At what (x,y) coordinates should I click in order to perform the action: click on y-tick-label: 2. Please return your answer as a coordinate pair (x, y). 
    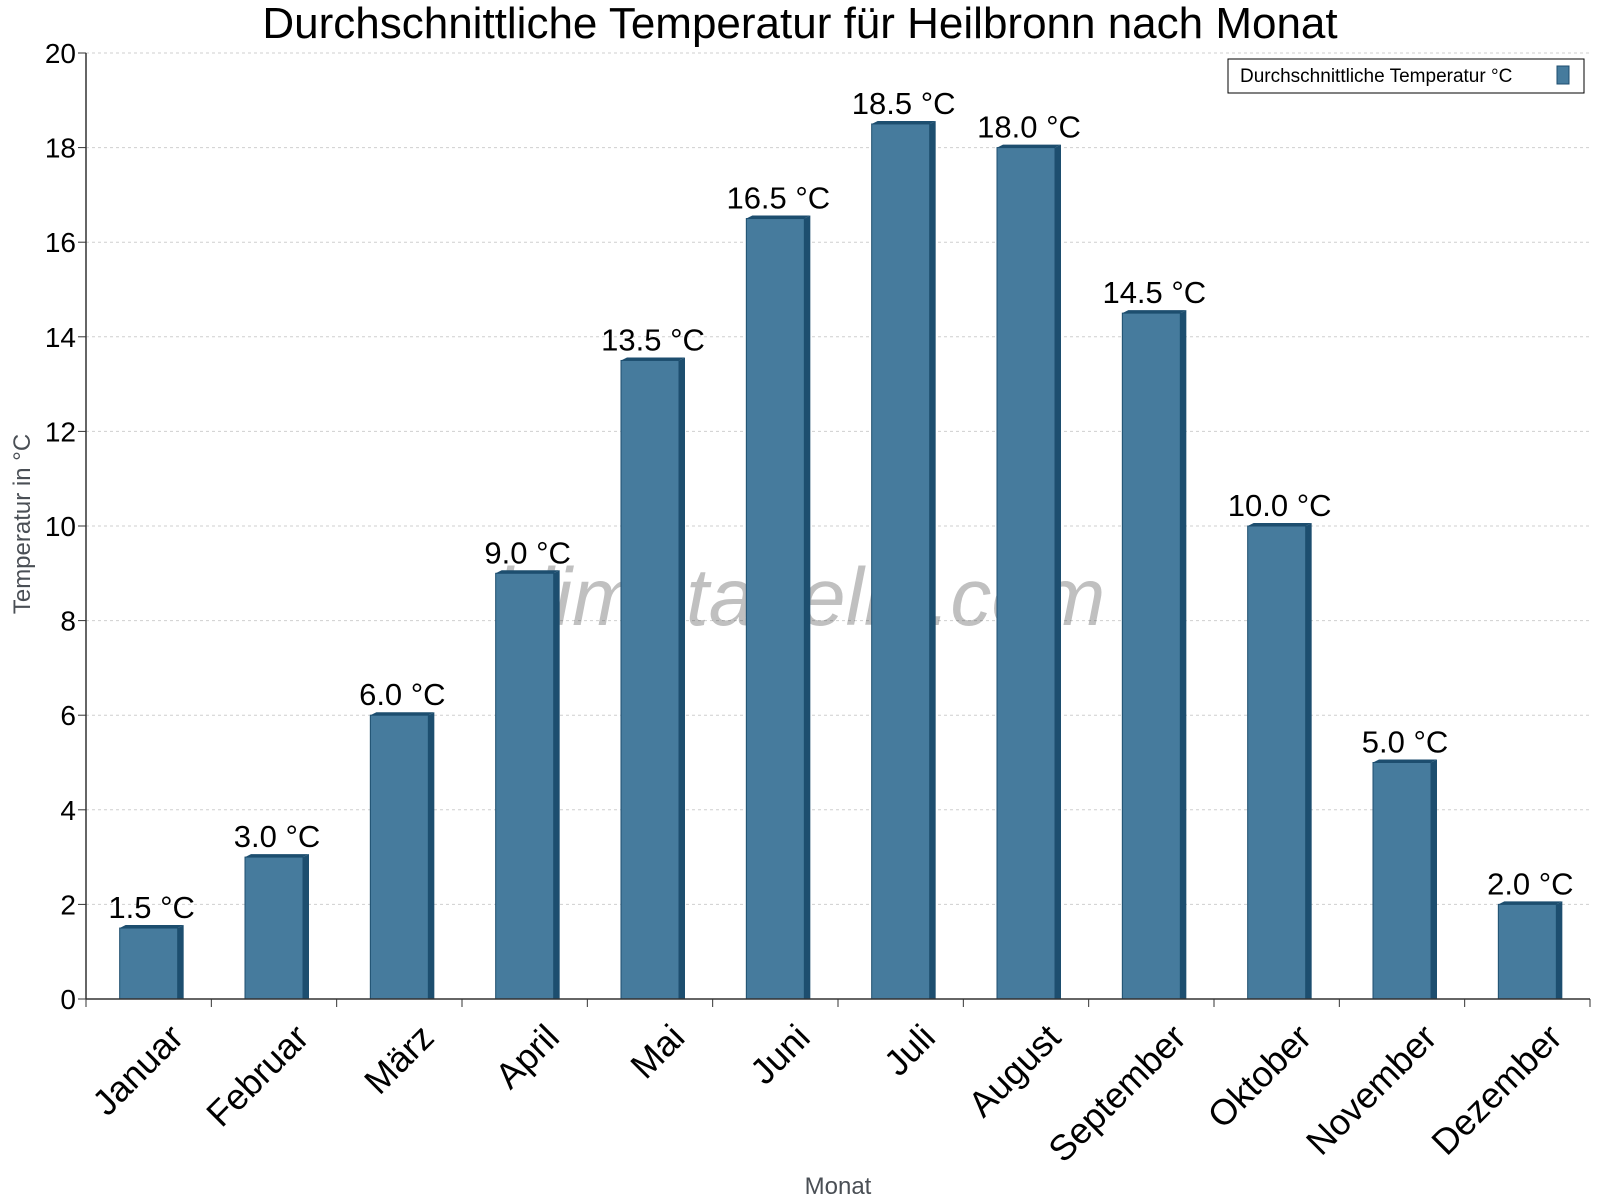
    Looking at the image, I should click on (68, 904).